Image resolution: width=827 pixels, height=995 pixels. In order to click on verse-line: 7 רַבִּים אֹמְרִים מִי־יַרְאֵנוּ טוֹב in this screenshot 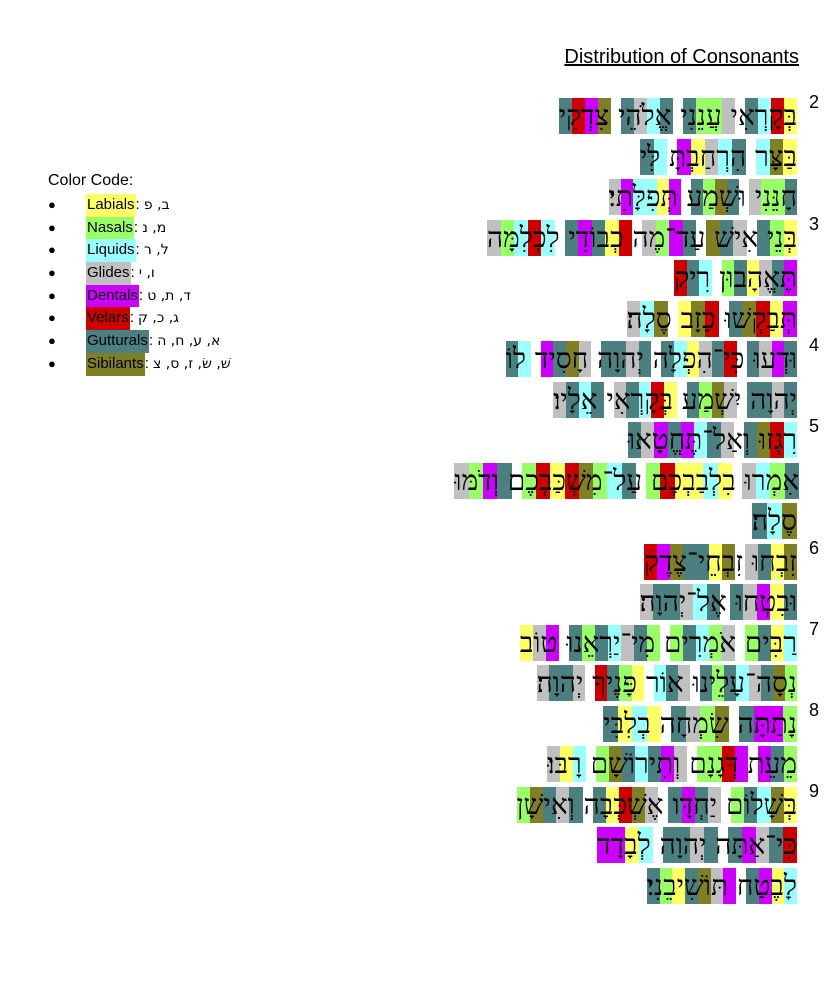, I will do `click(669, 641)`.